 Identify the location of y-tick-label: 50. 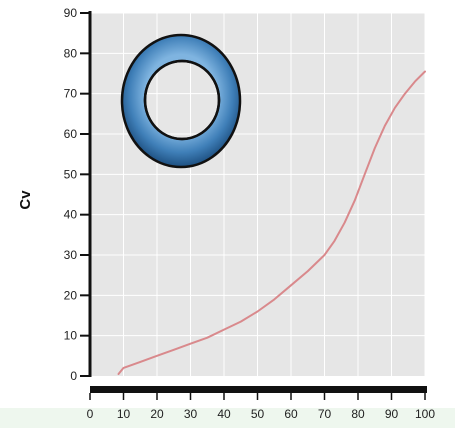
(71, 174).